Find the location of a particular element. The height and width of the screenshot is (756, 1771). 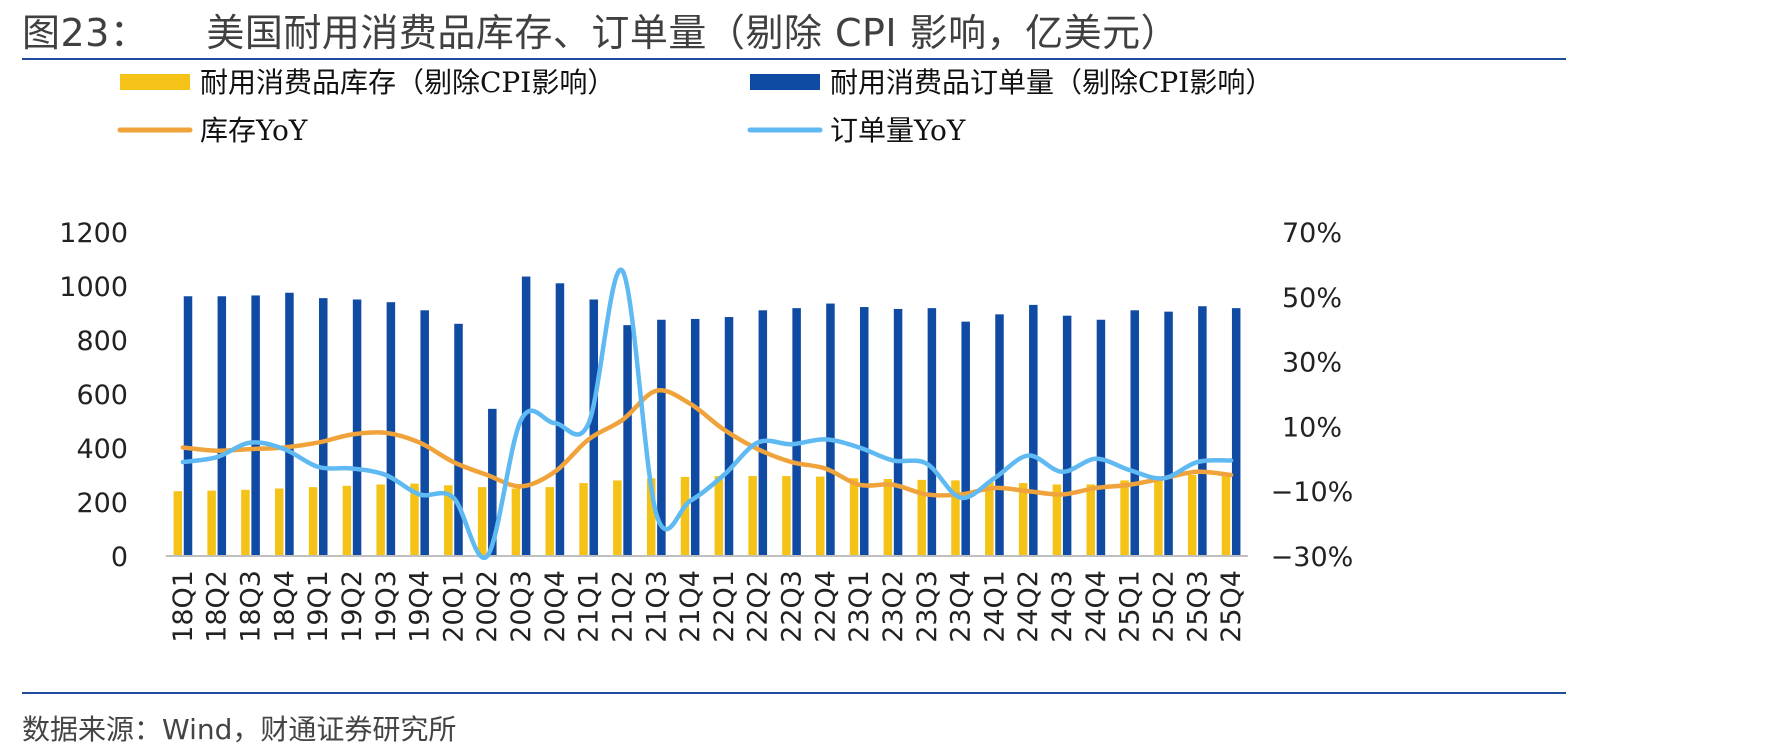

orders-bar-24Q3 is located at coordinates (1067, 435).